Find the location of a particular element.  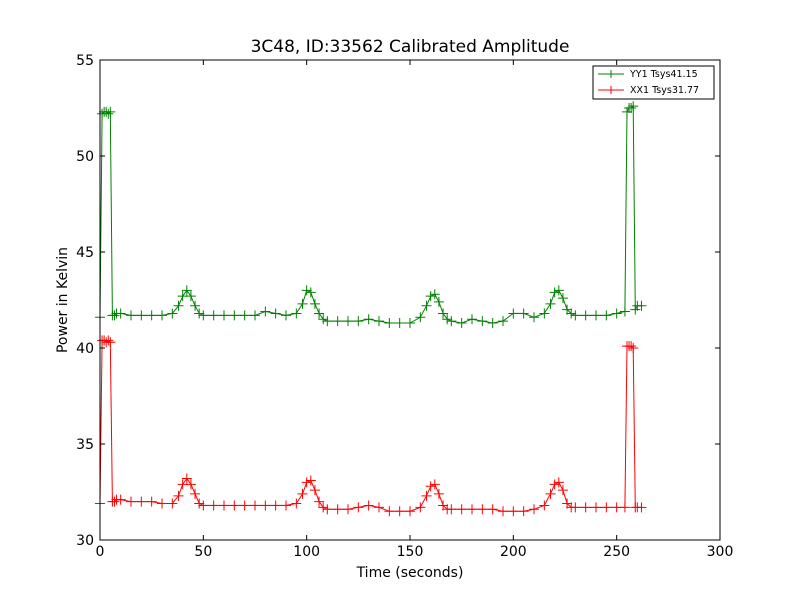

legend: YY1 Tsys41.15 XX1 Tsys31.77 is located at coordinates (653, 82).